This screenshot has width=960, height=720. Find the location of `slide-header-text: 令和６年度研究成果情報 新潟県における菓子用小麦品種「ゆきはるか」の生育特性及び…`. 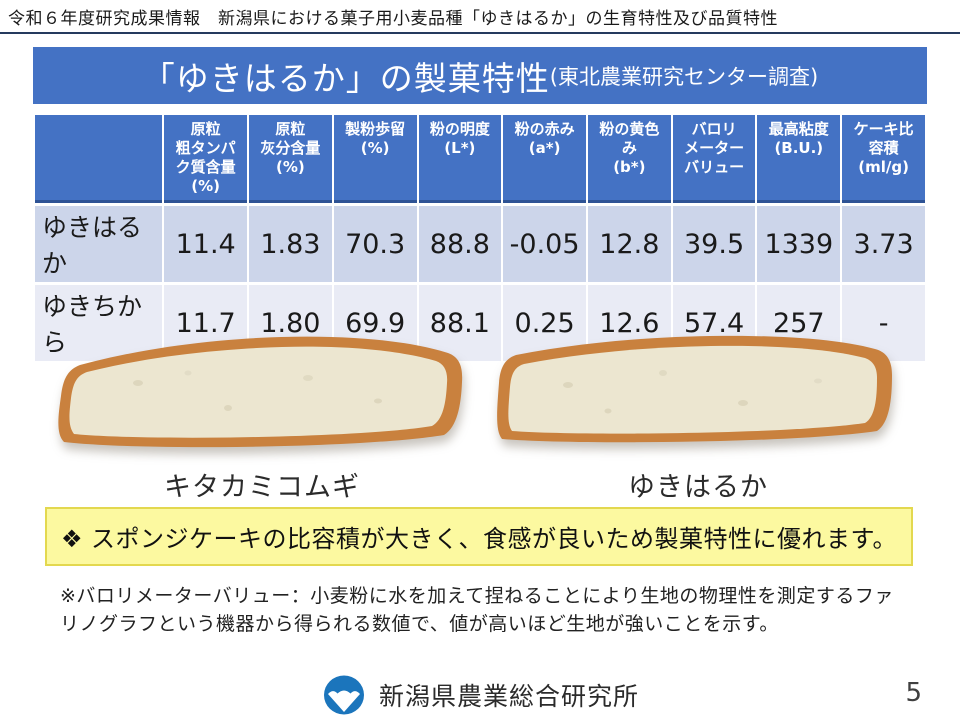

slide-header-text: 令和６年度研究成果情報 新潟県における菓子用小麦品種「ゆきはるか」の生育特性及び… is located at coordinates (393, 18).